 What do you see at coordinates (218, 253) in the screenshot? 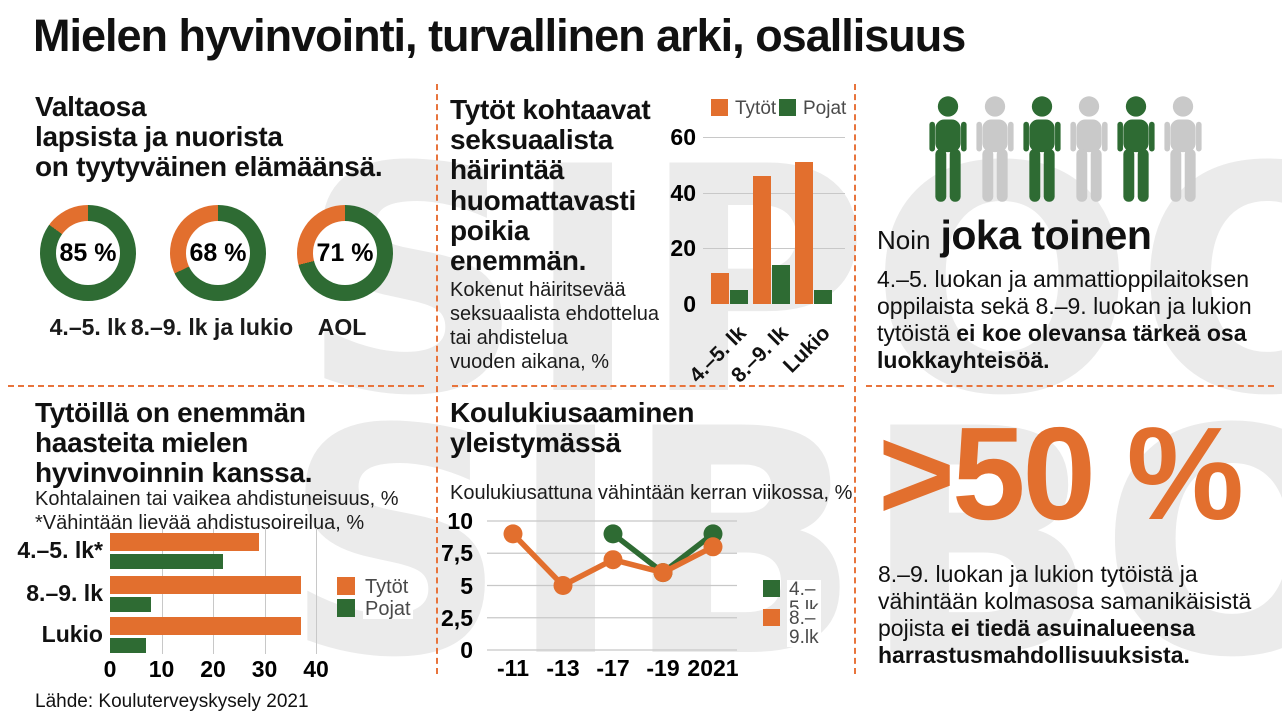
I see `donut-chart-1: 68 %` at bounding box center [218, 253].